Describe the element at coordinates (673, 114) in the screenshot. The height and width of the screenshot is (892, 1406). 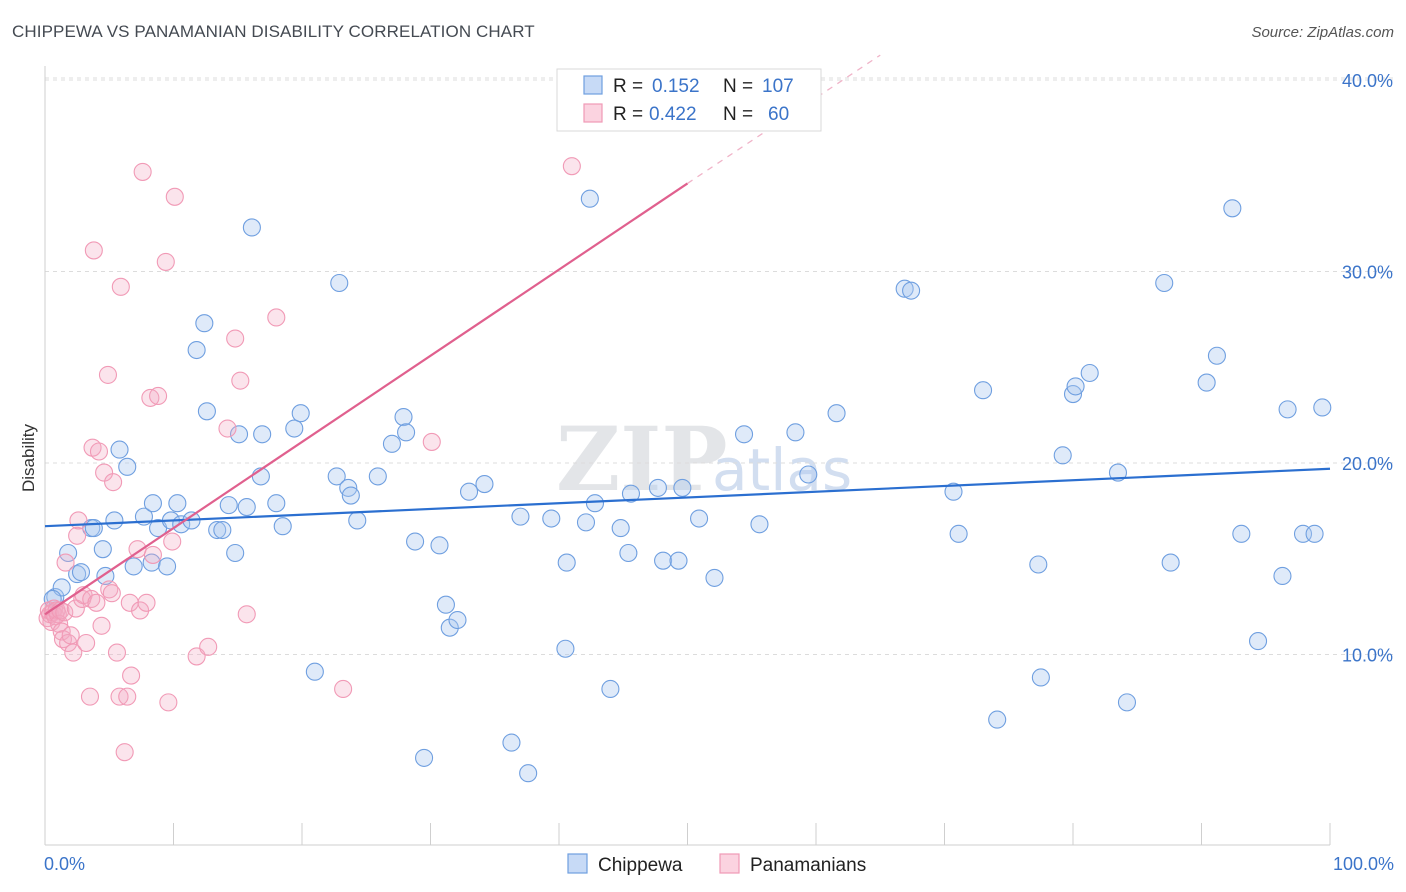
I see `legend-r-value-panamanians: 0.422` at that location.